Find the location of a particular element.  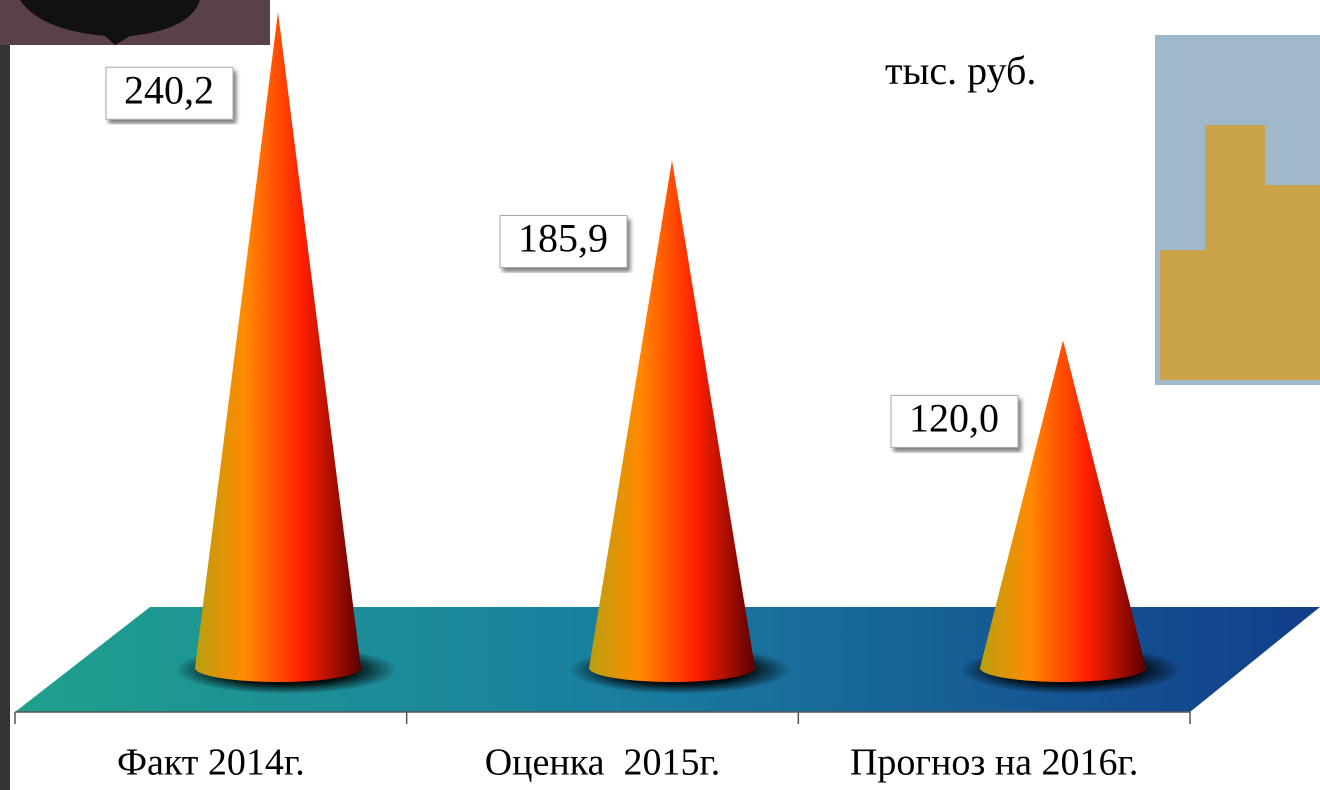

unit-label: тыс. руб. is located at coordinates (960, 70).